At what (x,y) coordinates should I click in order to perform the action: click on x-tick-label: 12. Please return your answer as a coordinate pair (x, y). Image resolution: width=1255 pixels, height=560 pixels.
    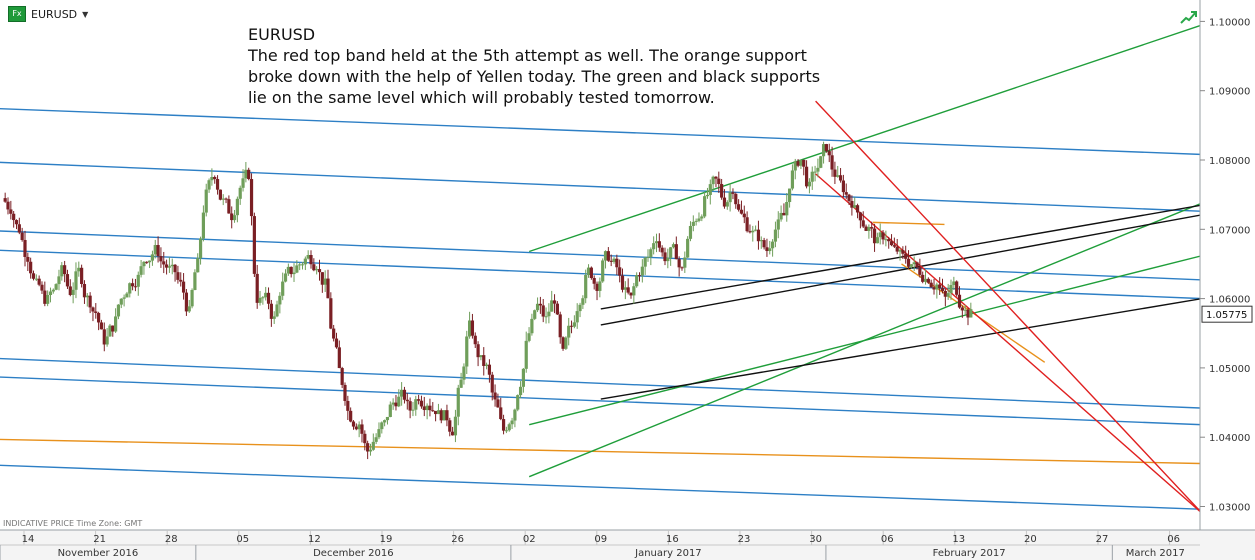
    Looking at the image, I should click on (314, 539).